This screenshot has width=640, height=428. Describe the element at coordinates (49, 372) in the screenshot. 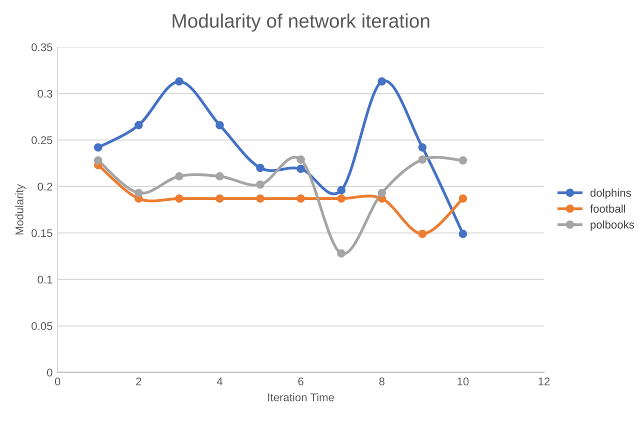

I see `y-tick-label: 0` at that location.